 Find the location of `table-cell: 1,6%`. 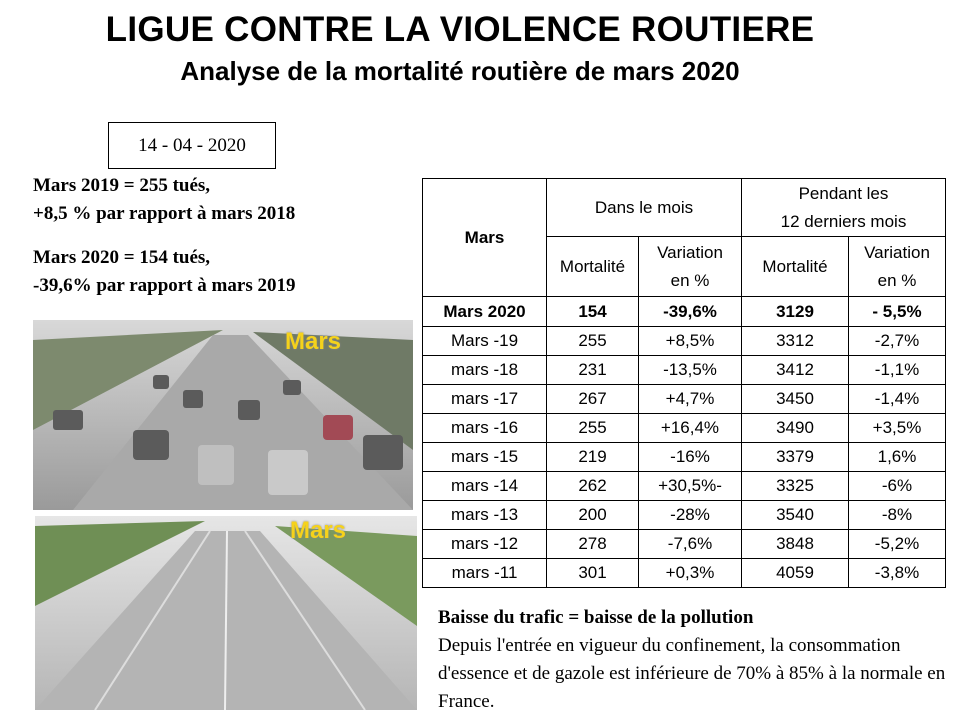

table-cell: 1,6% is located at coordinates (897, 457).